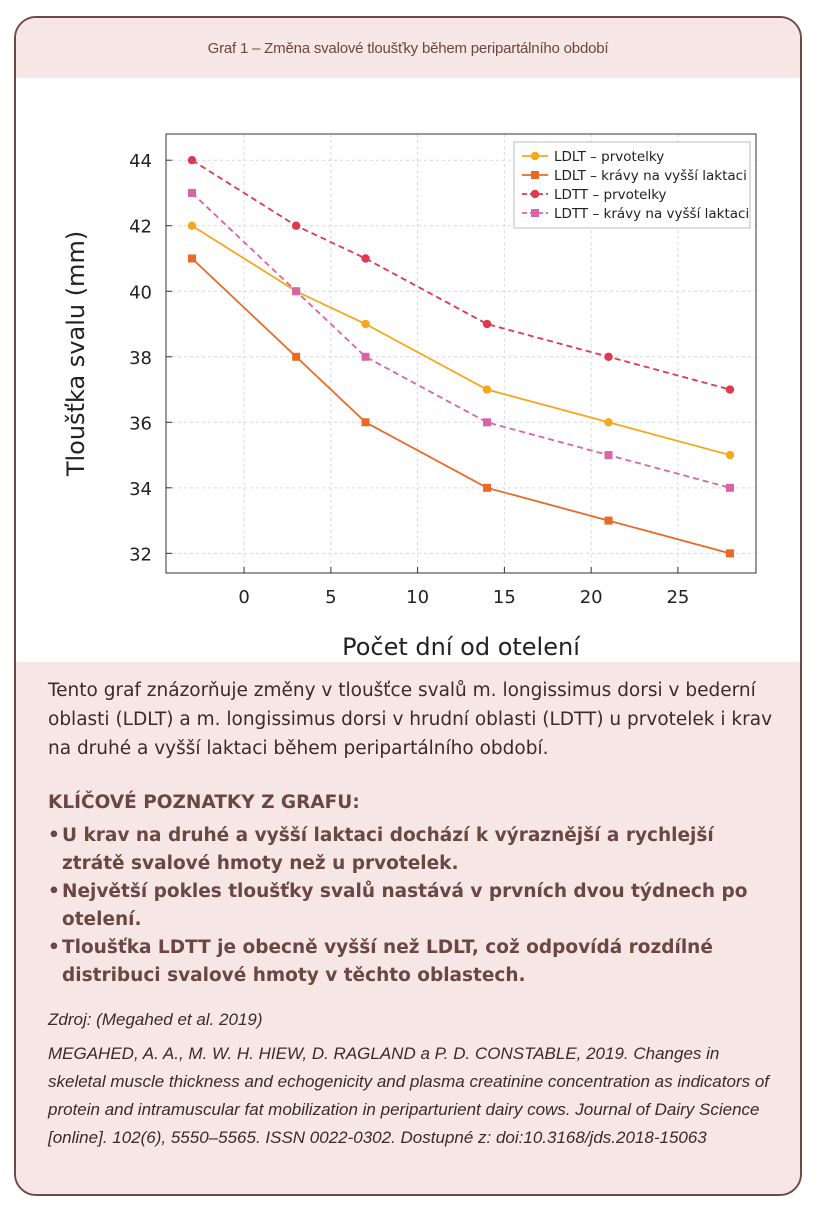 The width and height of the screenshot is (820, 1214). Describe the element at coordinates (417, 597) in the screenshot. I see `x-tick-label: 10` at that location.